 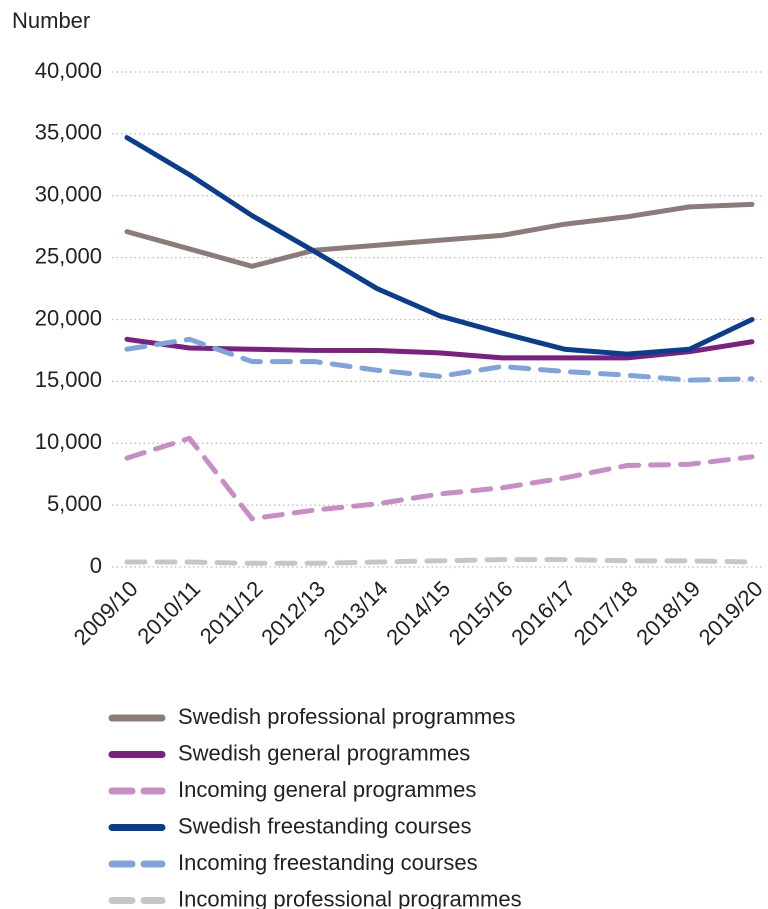 I want to click on x-tick-label: 2017/18, so click(x=606, y=613).